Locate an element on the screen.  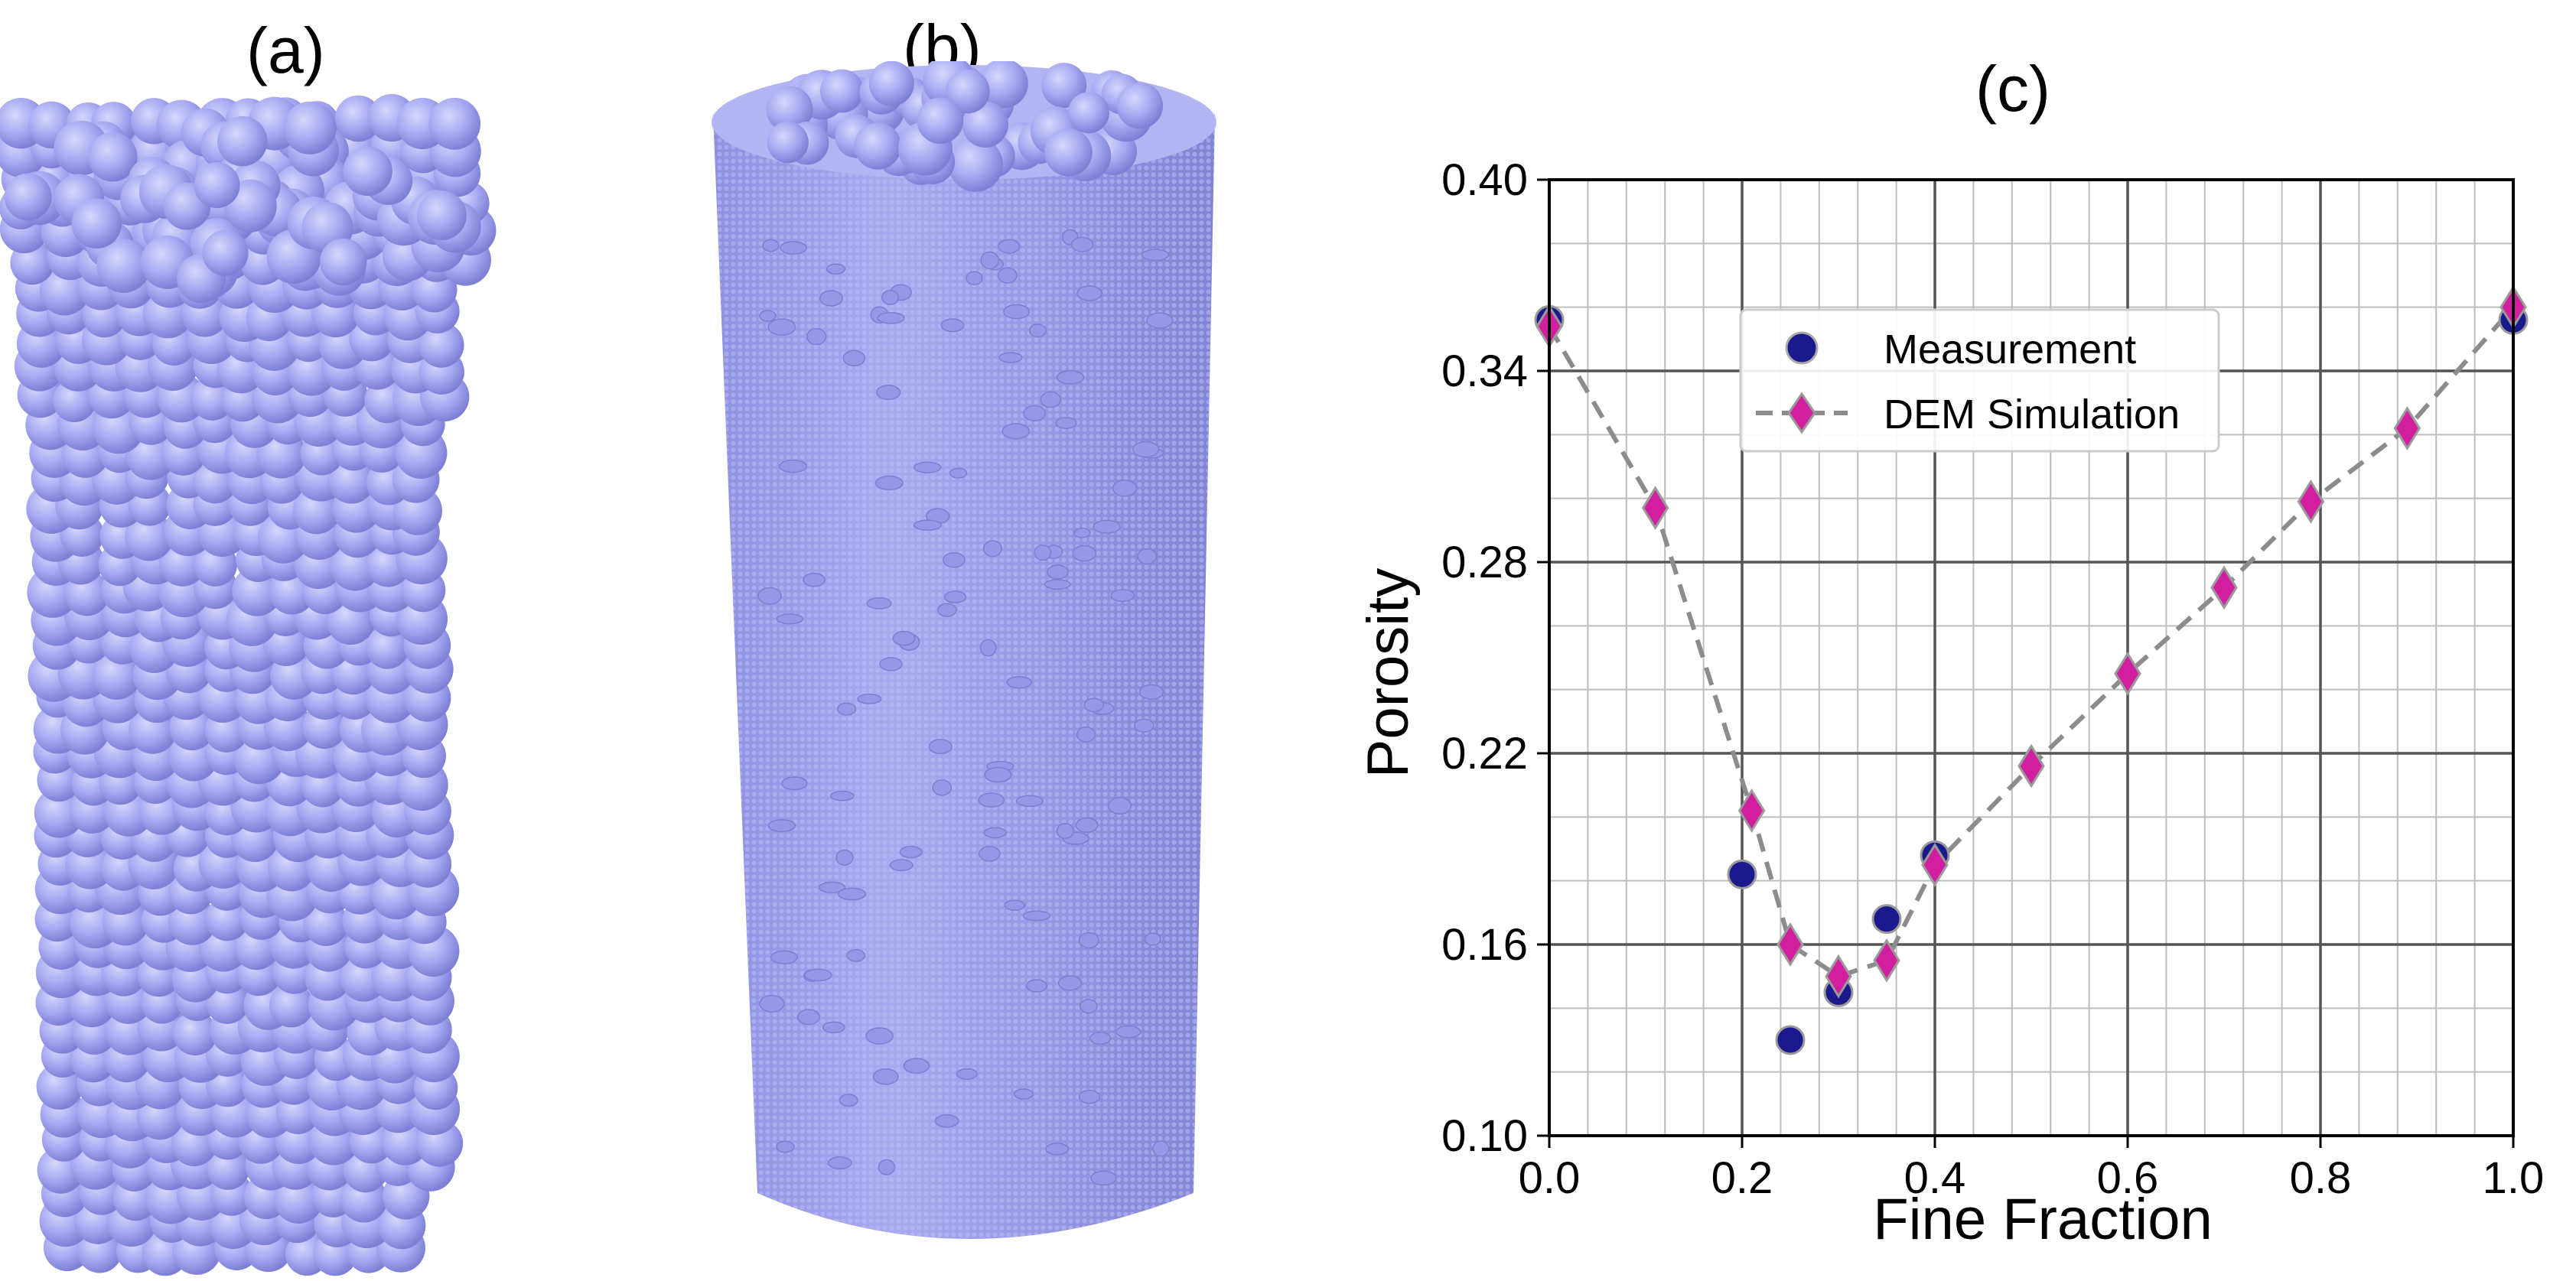
y-tick-label: 0.40 is located at coordinates (1485, 180).